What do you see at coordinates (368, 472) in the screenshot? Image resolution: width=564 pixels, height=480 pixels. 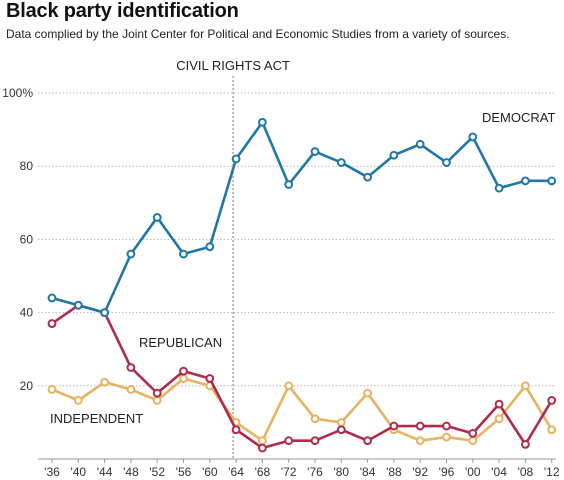 I see `x-tick-label: '84` at bounding box center [368, 472].